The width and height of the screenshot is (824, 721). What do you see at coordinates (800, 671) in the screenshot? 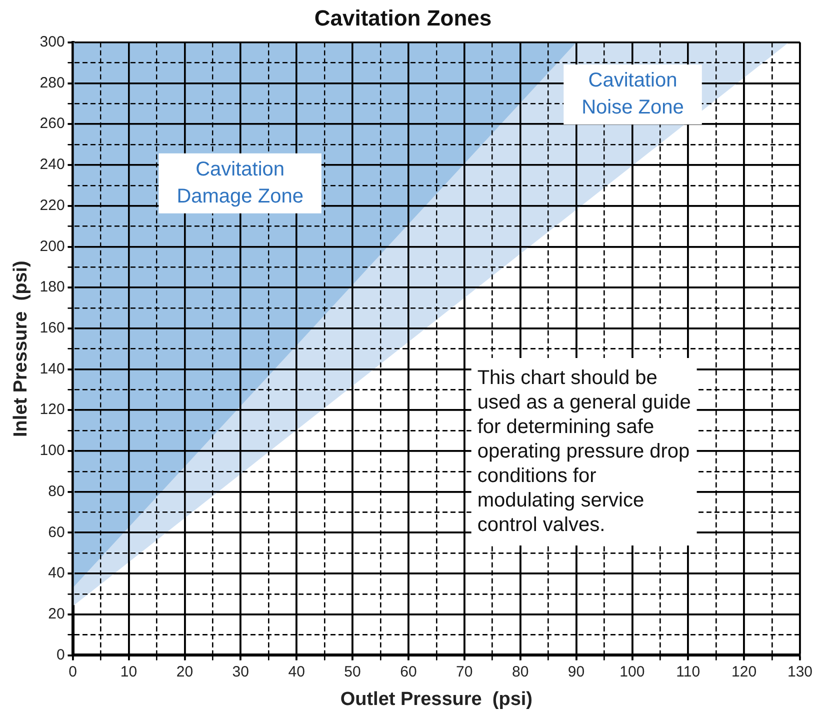
I see `x-tick-label: 130` at bounding box center [800, 671].